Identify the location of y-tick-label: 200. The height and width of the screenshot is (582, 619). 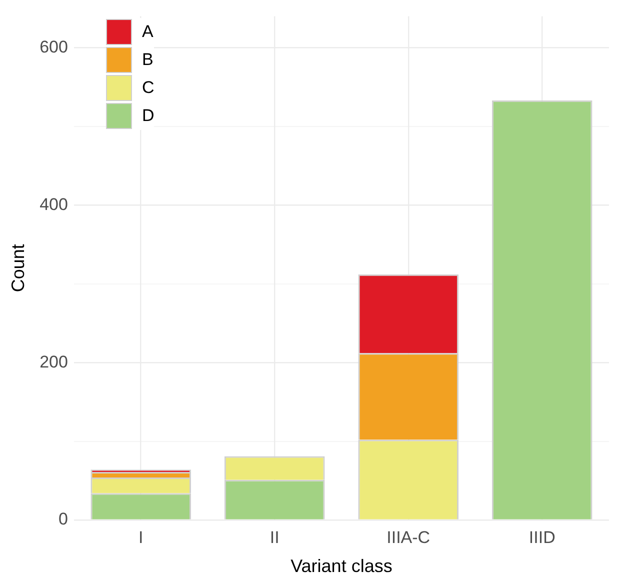
(54, 362).